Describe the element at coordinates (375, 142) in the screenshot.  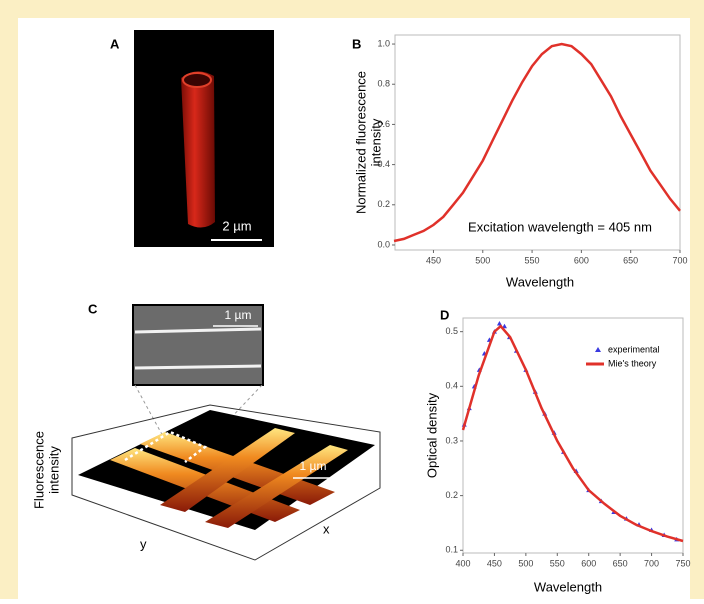
I see `y-axis-label: intensity` at that location.